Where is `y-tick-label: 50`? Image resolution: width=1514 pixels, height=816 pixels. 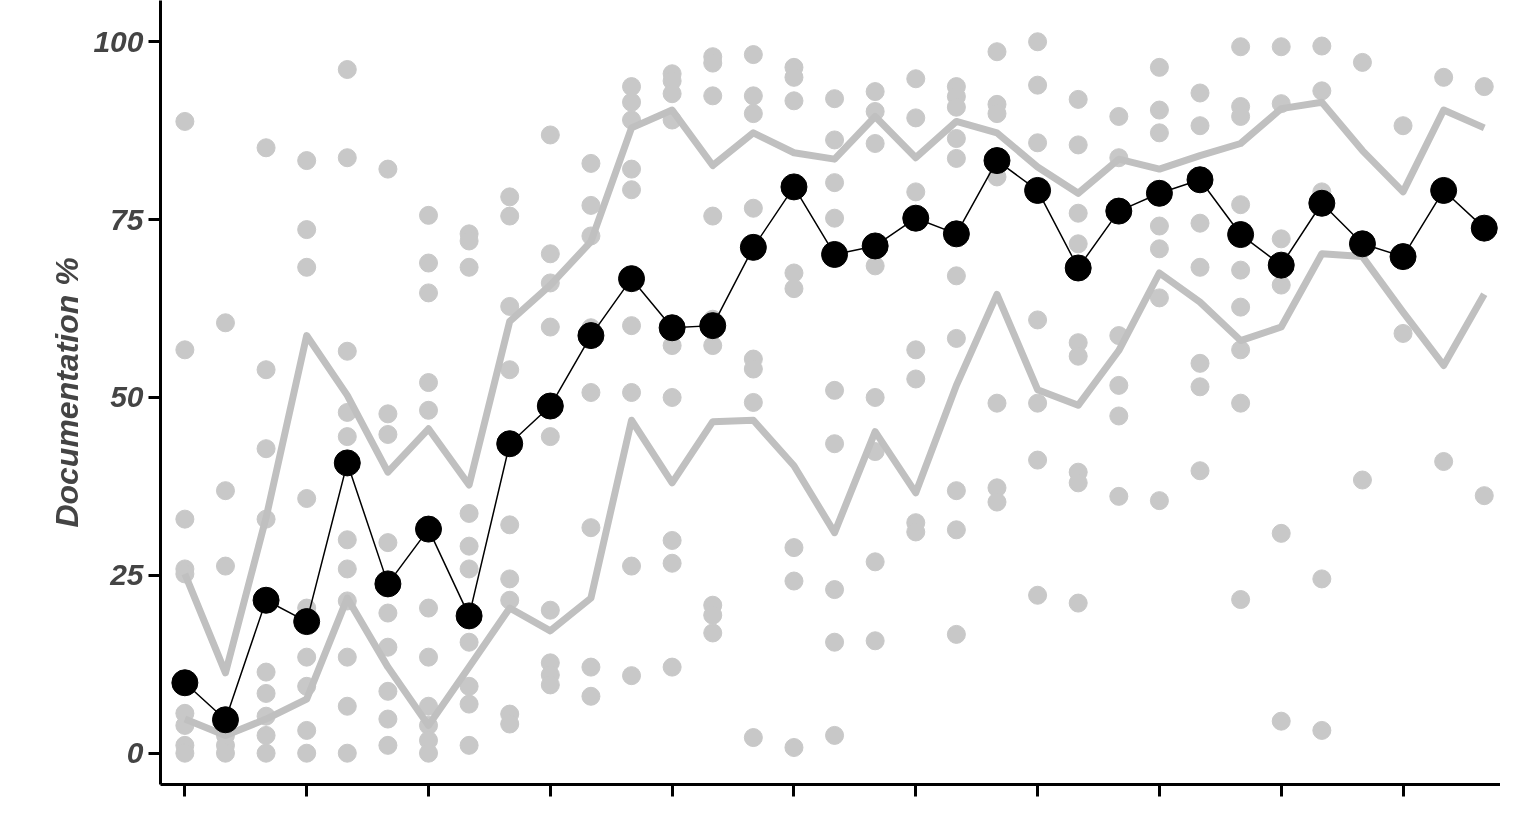
y-tick-label: 50 is located at coordinates (127, 397).